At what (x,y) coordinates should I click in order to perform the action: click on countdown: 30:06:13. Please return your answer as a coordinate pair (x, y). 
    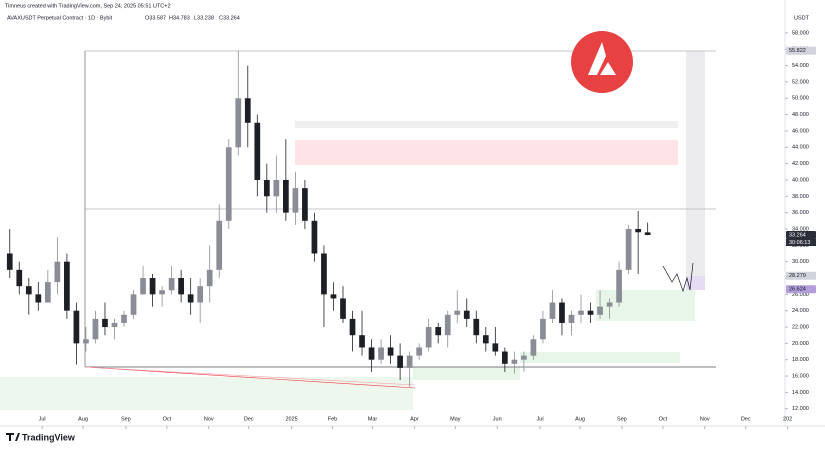
    Looking at the image, I should click on (799, 243).